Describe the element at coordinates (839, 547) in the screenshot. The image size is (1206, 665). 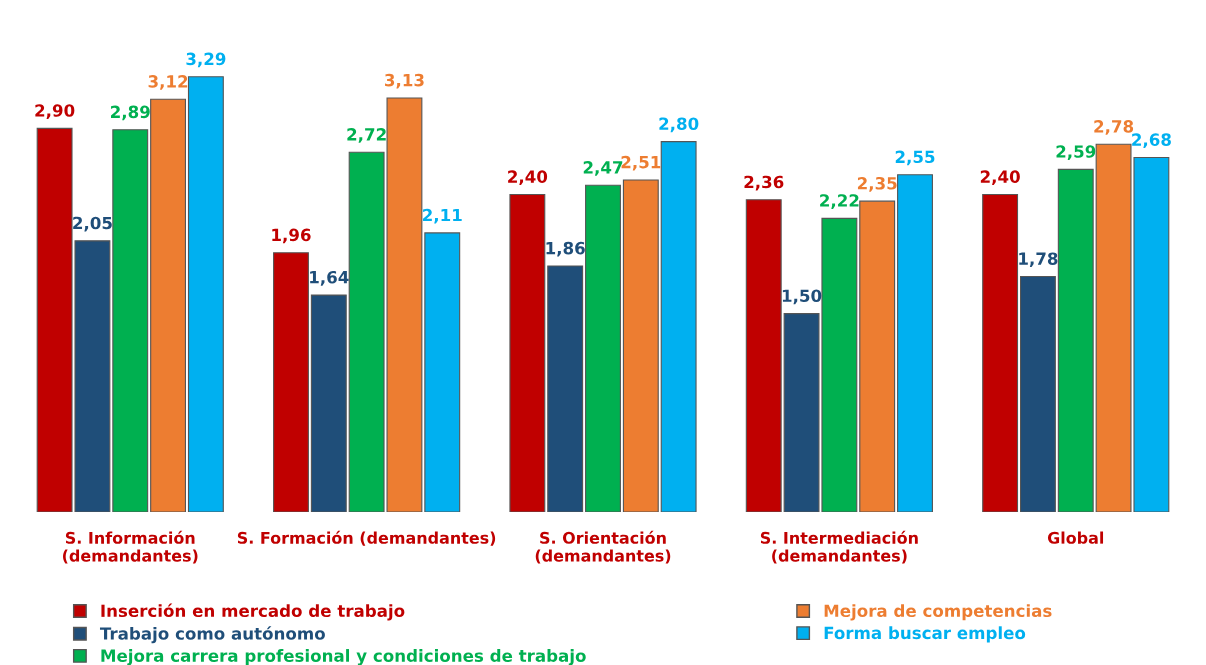
I see `x-tick-label: S. Intermediación (demandantes)` at that location.